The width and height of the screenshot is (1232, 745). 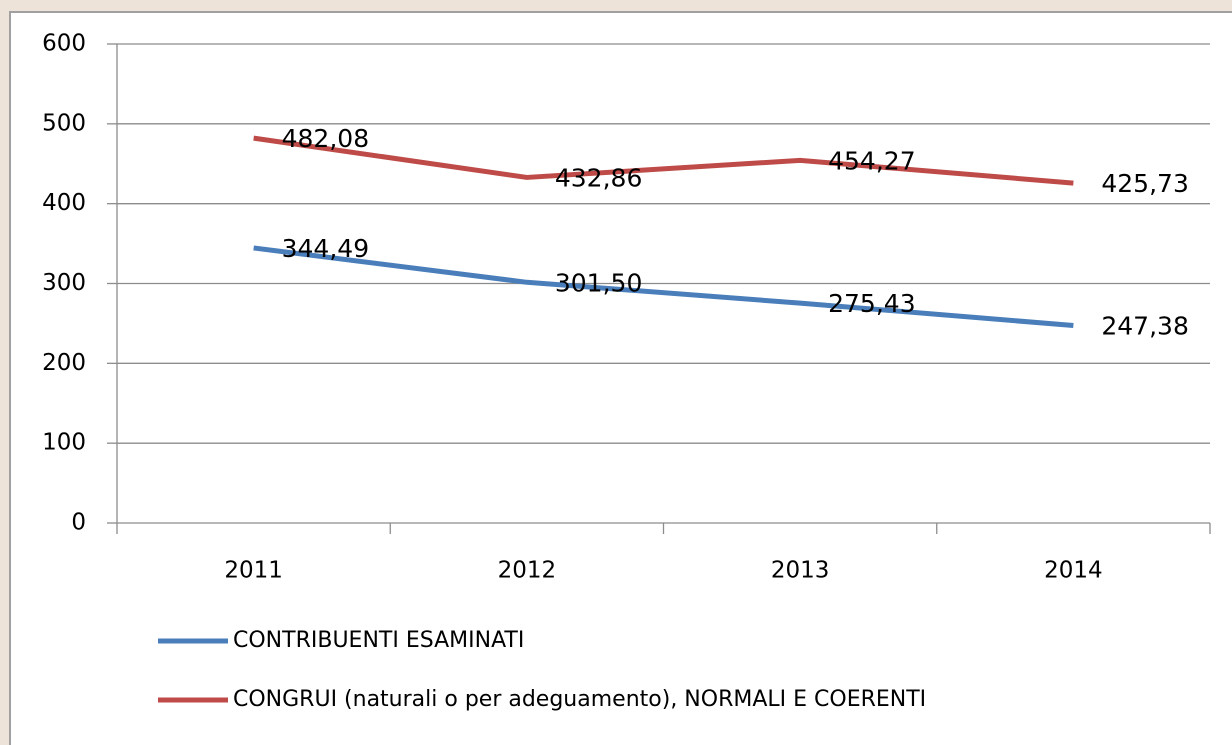 I want to click on data-label: 301,50, so click(x=598, y=282).